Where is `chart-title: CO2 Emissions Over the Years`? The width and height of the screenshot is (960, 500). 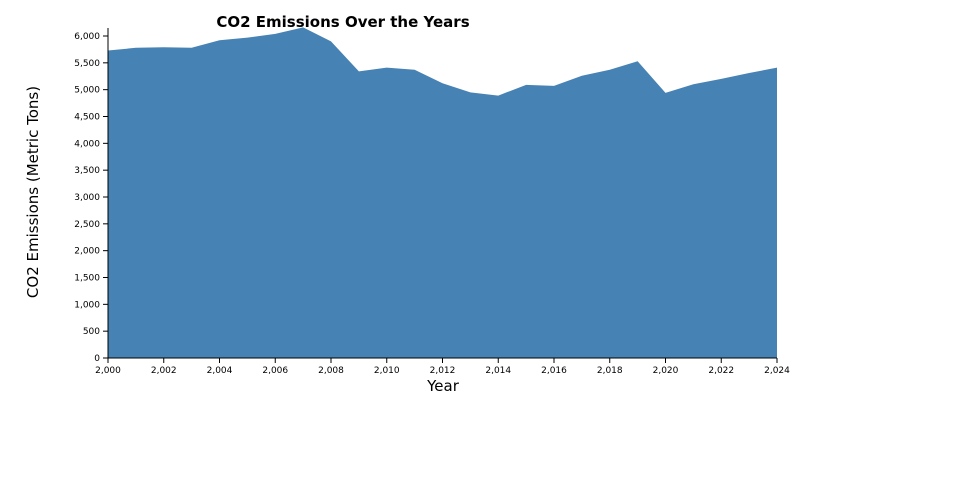
chart-title: CO2 Emissions Over the Years is located at coordinates (342, 22).